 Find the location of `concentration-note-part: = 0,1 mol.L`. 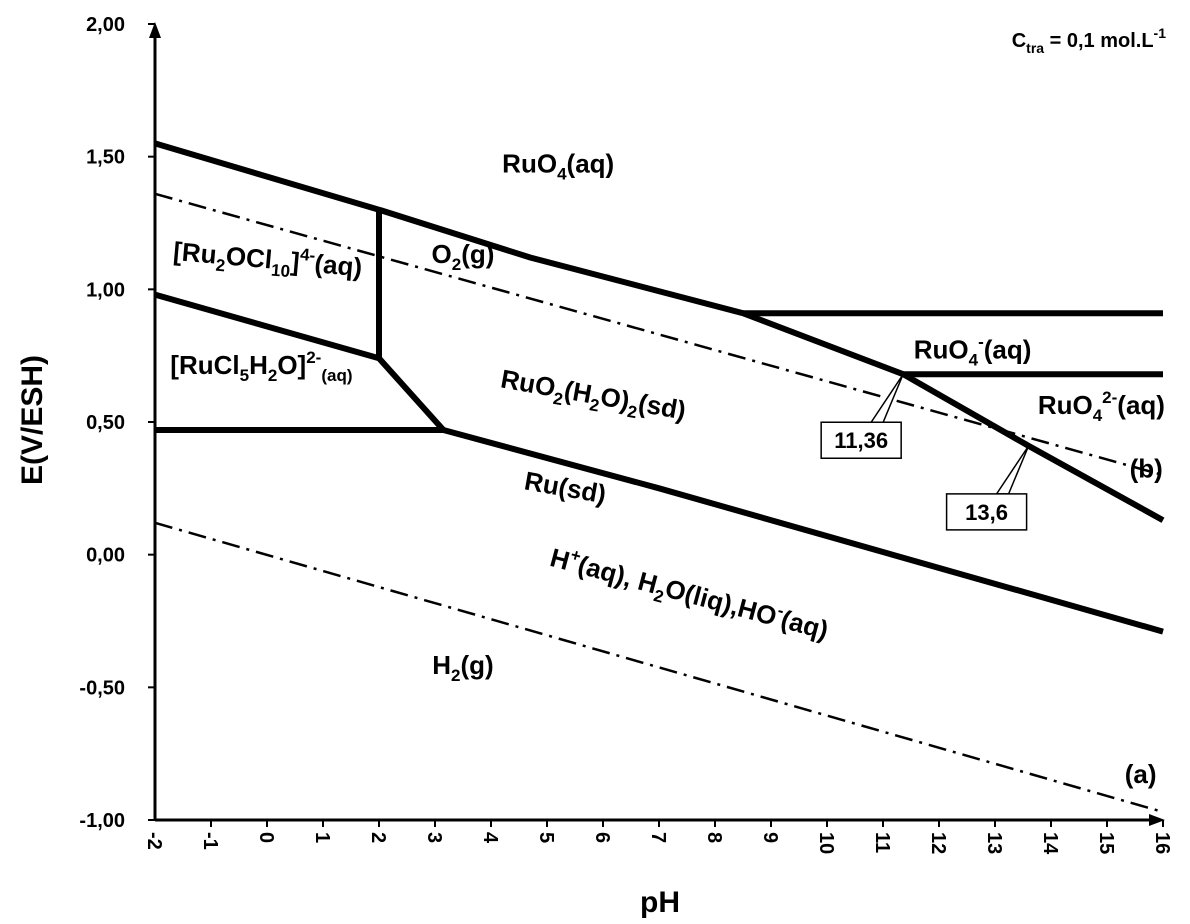

concentration-note-part: = 0,1 mol.L is located at coordinates (1098, 41).